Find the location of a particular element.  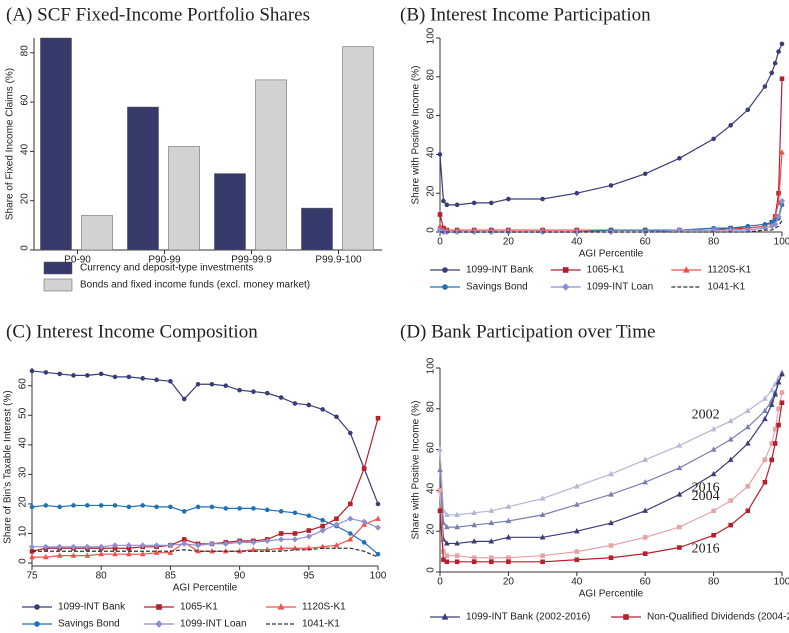

x-tick-label: 20 is located at coordinates (509, 242).